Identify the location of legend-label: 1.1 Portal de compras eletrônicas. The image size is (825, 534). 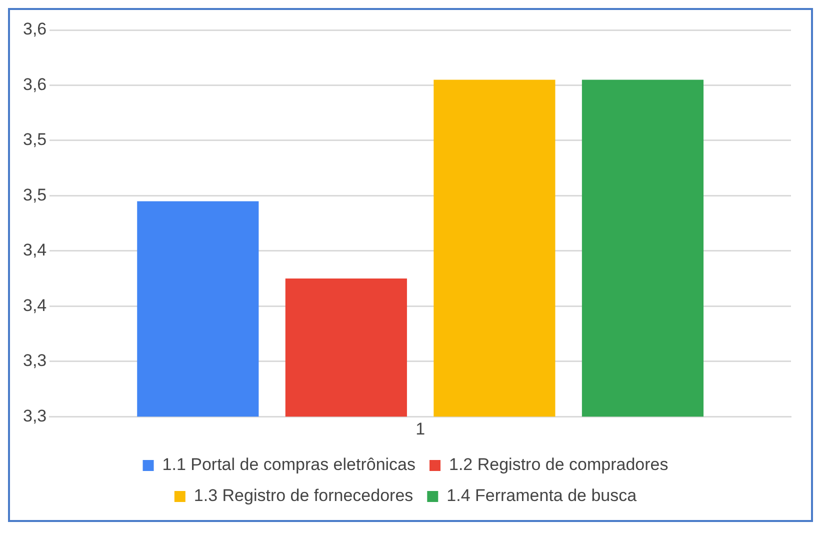
(289, 464).